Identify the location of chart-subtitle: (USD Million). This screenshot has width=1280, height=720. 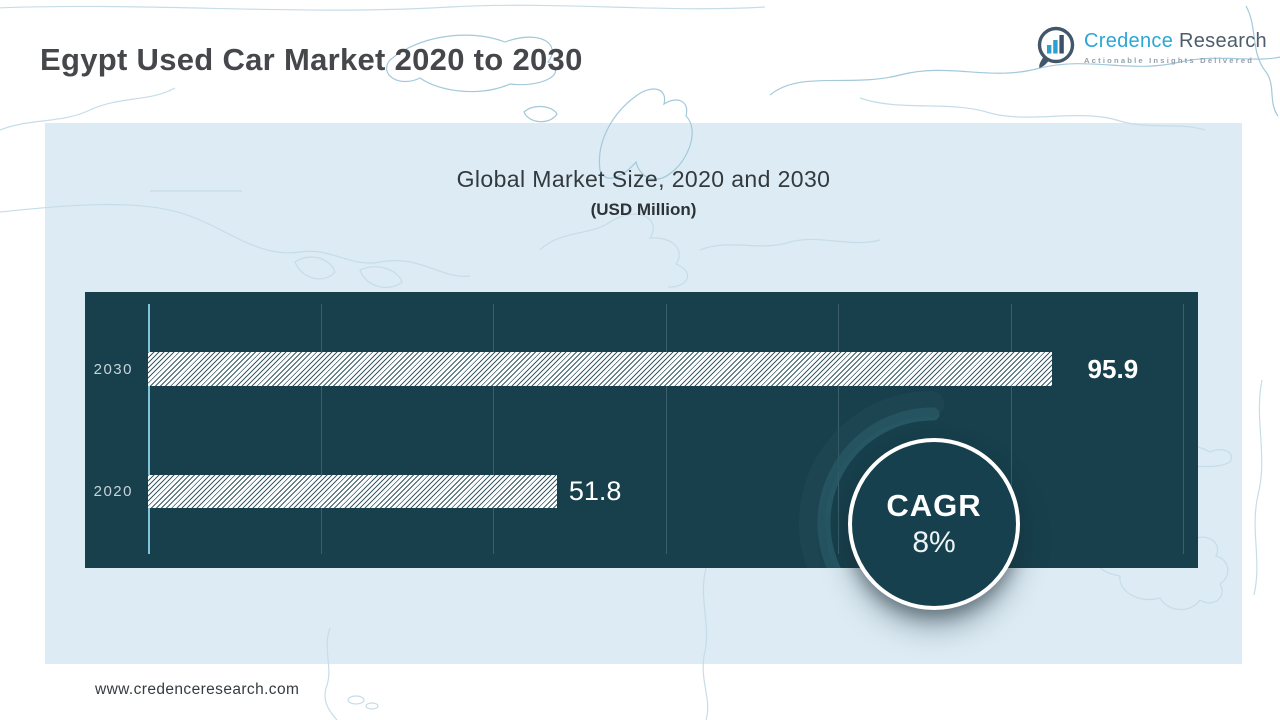
(643, 209).